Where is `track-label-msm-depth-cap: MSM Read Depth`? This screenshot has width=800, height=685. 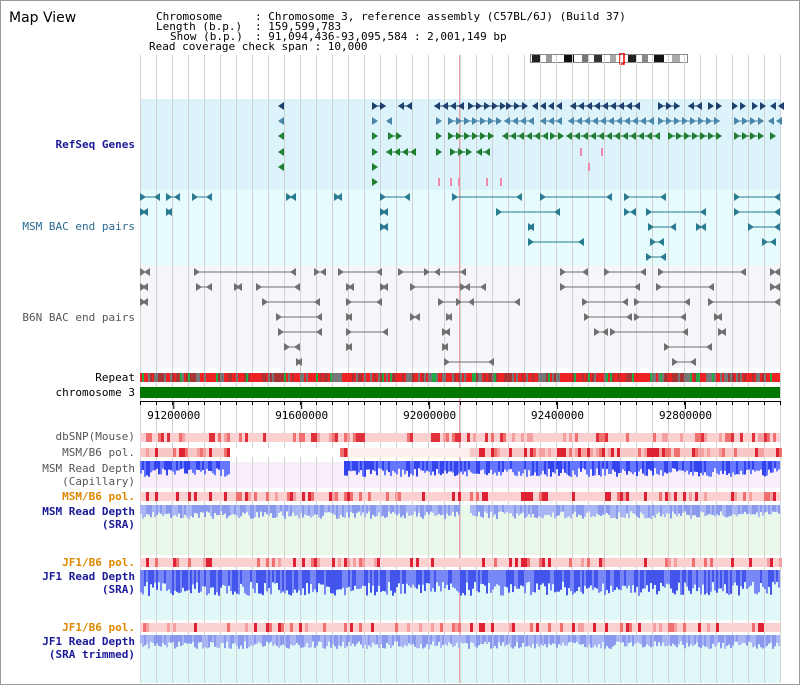 track-label-msm-depth-cap: MSM Read Depth is located at coordinates (88, 468).